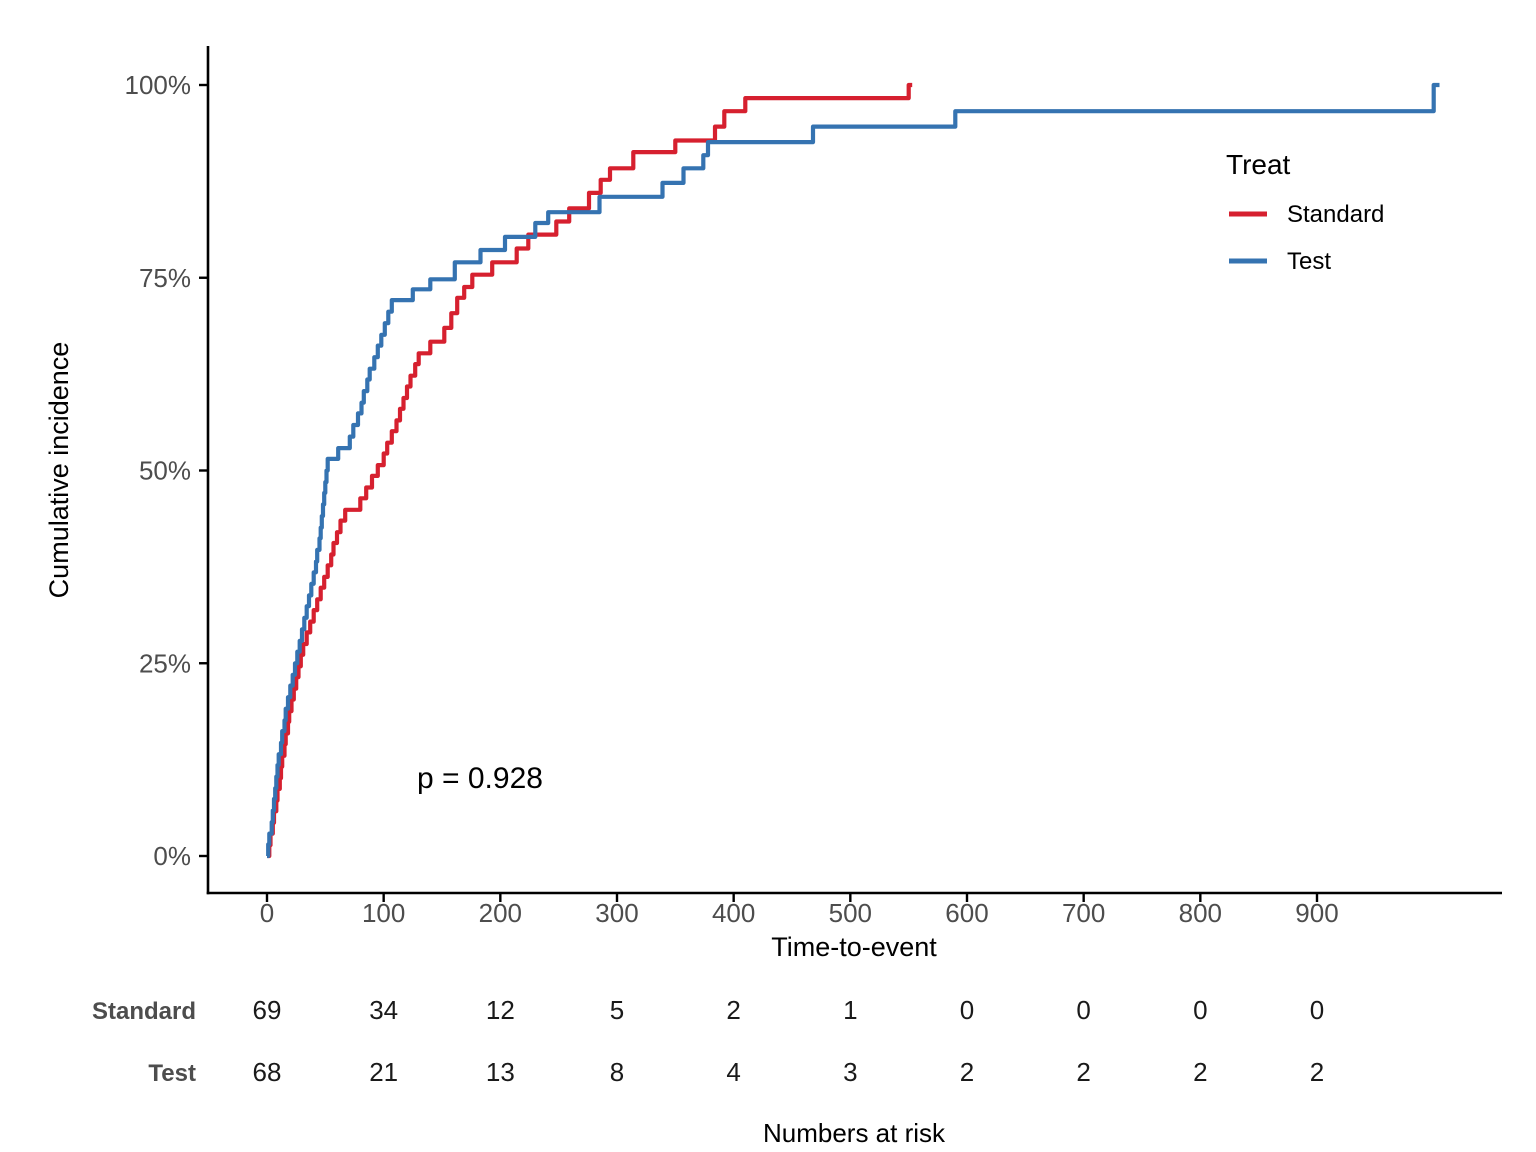  I want to click on x-tick-label: 700, so click(1083, 913).